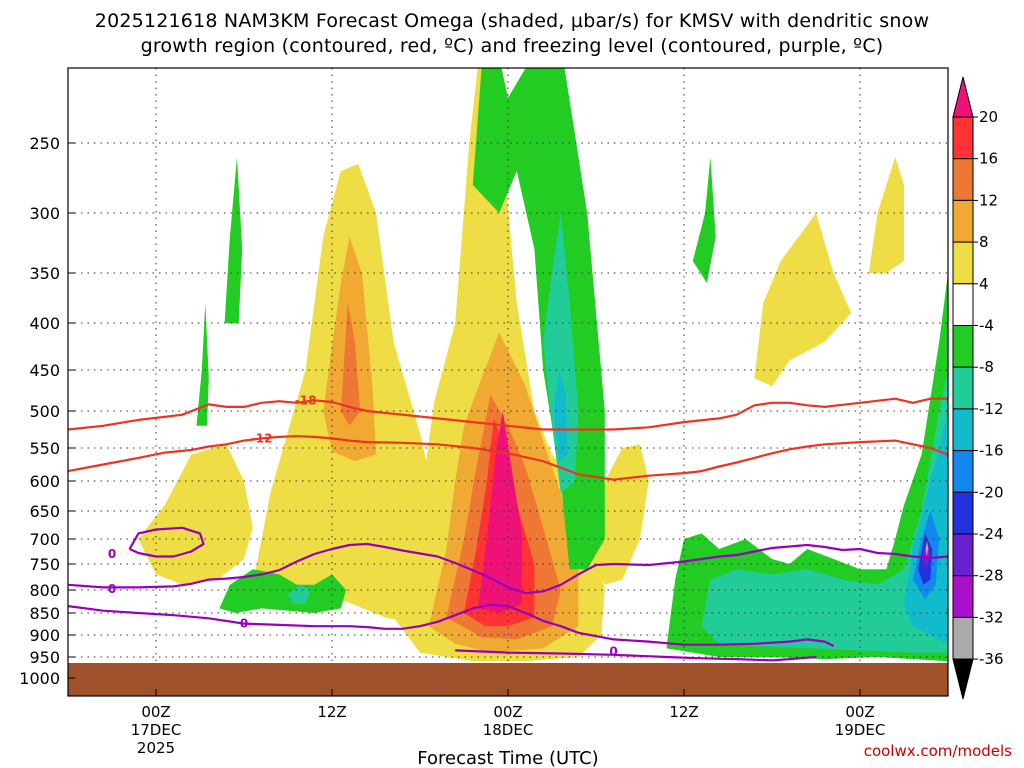 The height and width of the screenshot is (768, 1024). I want to click on dgz-label-1: -12, so click(262, 438).